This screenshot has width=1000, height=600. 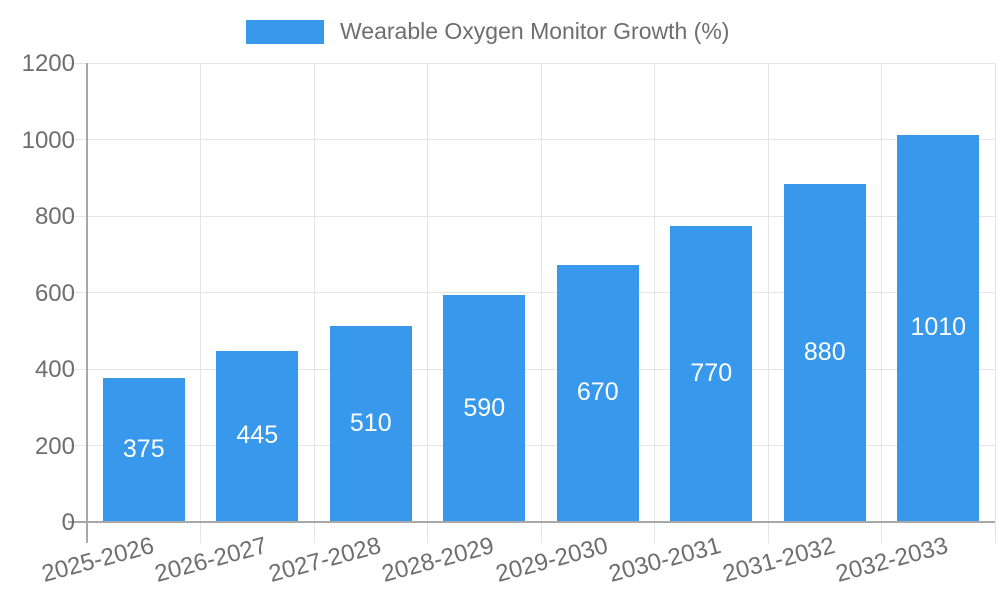 What do you see at coordinates (438, 560) in the screenshot?
I see `x-axis-tick-label: 2028-2029` at bounding box center [438, 560].